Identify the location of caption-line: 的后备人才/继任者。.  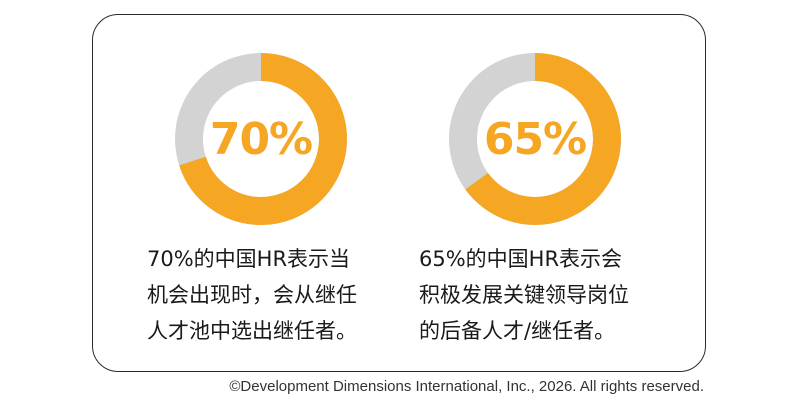
(517, 331).